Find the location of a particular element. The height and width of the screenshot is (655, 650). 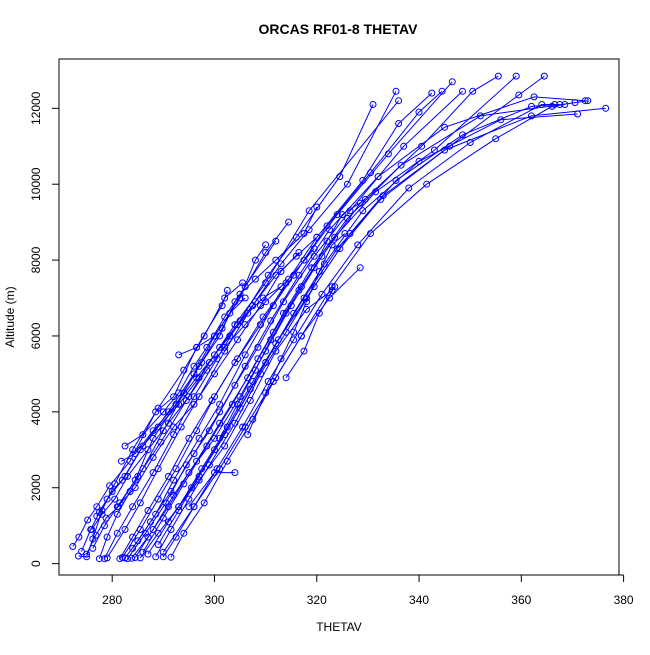

x-axis: 280 300 320 340 360 380 is located at coordinates (368, 590).